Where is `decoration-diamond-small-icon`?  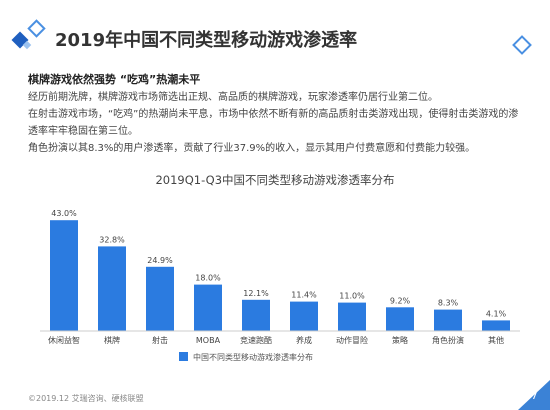
decoration-diamond-small-icon is located at coordinates (27, 45).